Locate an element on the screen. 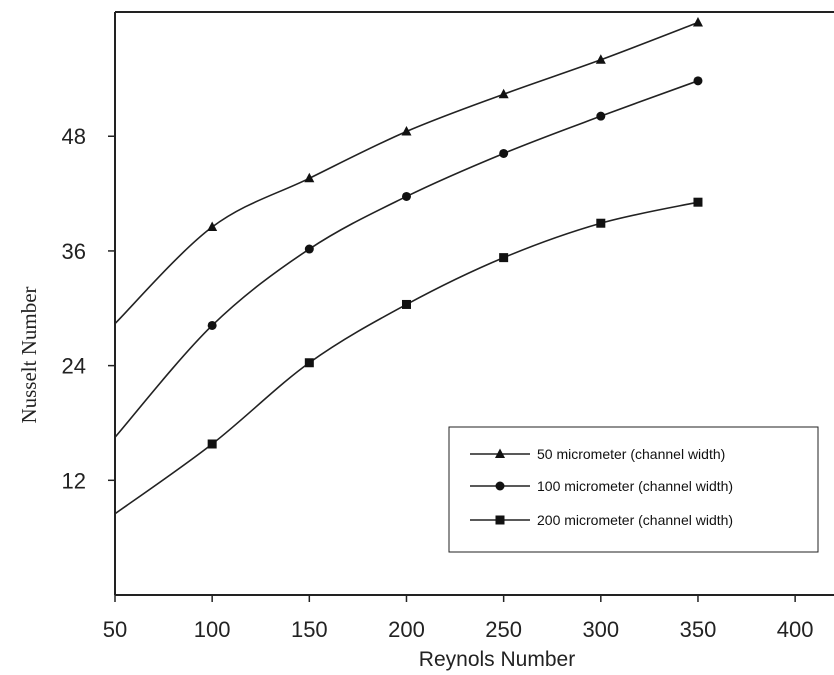 Image resolution: width=834 pixels, height=675 pixels. x-tick-label: 200 is located at coordinates (406, 629).